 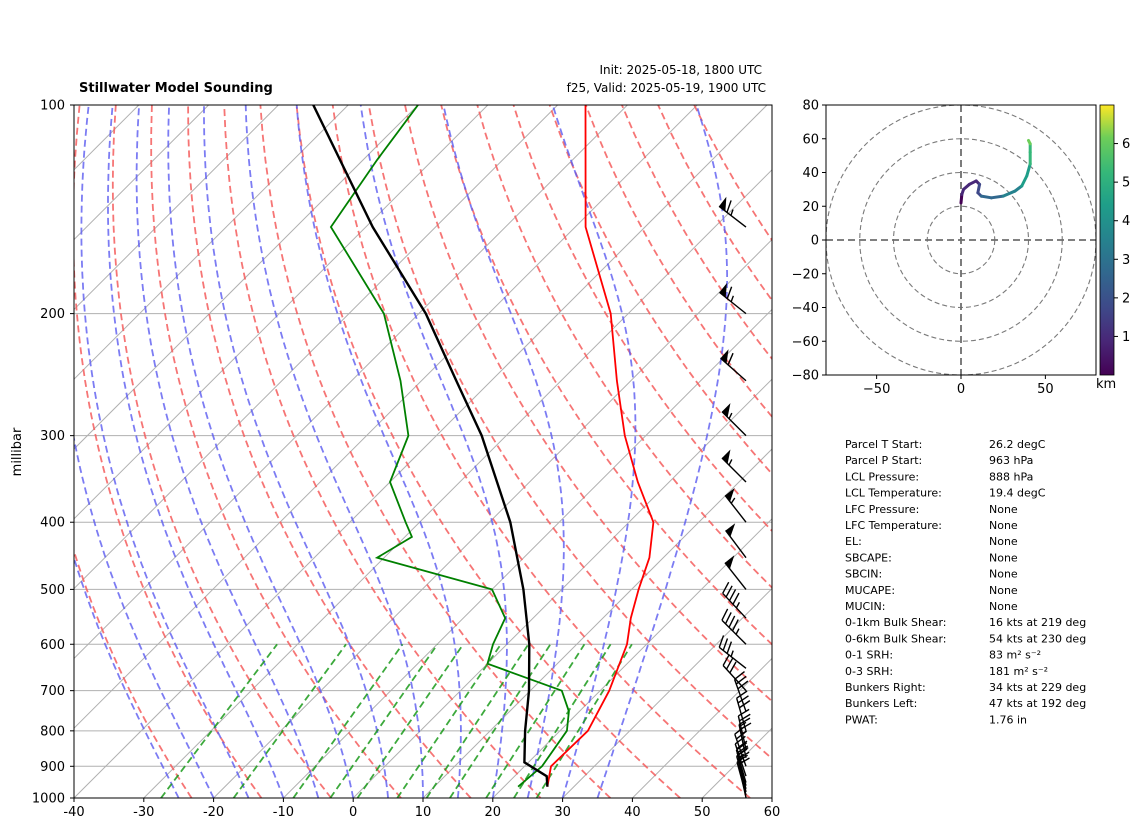 I want to click on hodo-x-tick-label: 0, so click(x=961, y=389).